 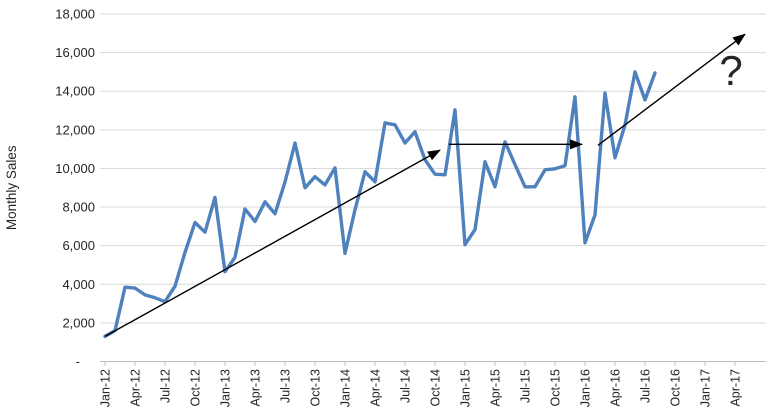 I want to click on x-tick-label: Apr-14, so click(x=376, y=388).